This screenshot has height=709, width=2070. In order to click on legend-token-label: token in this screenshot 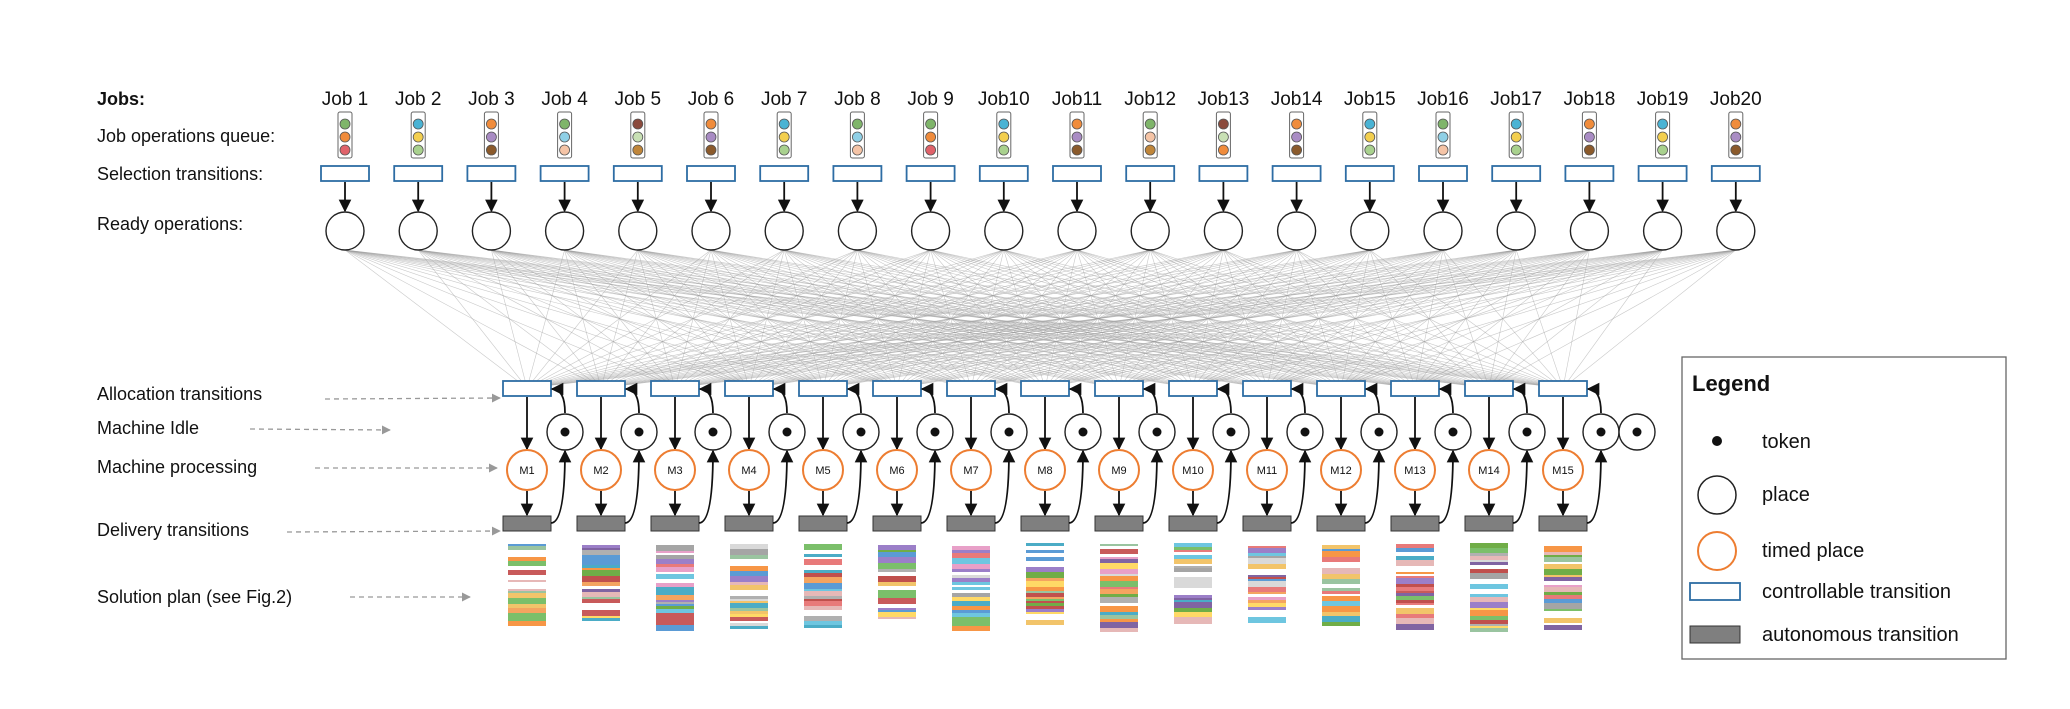, I will do `click(1786, 442)`.